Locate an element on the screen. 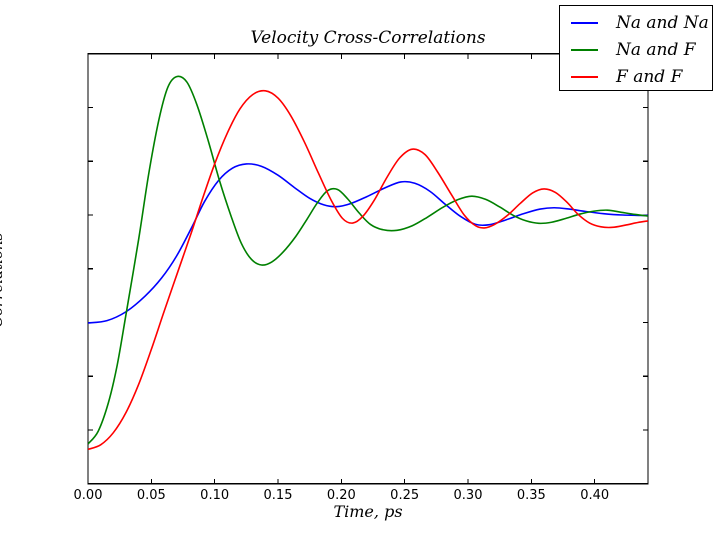 This screenshot has width=720, height=538. x-tick-label: 0.35 is located at coordinates (531, 495).